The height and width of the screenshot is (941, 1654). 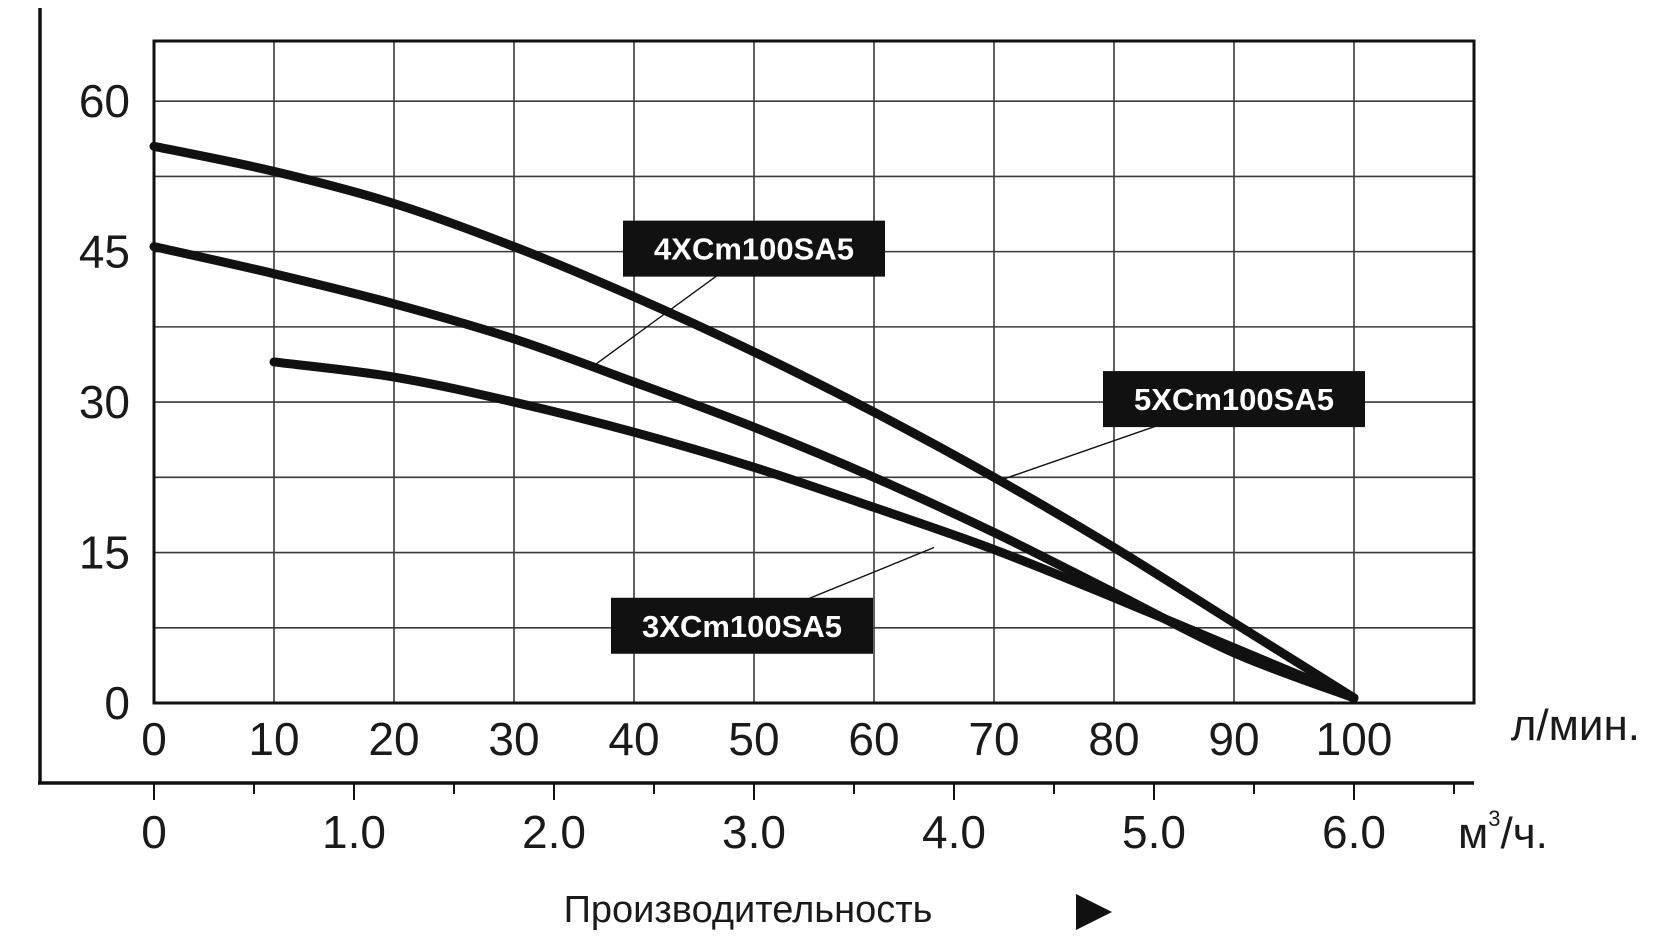 I want to click on label-box-4XCm100SA5, so click(x=754, y=248).